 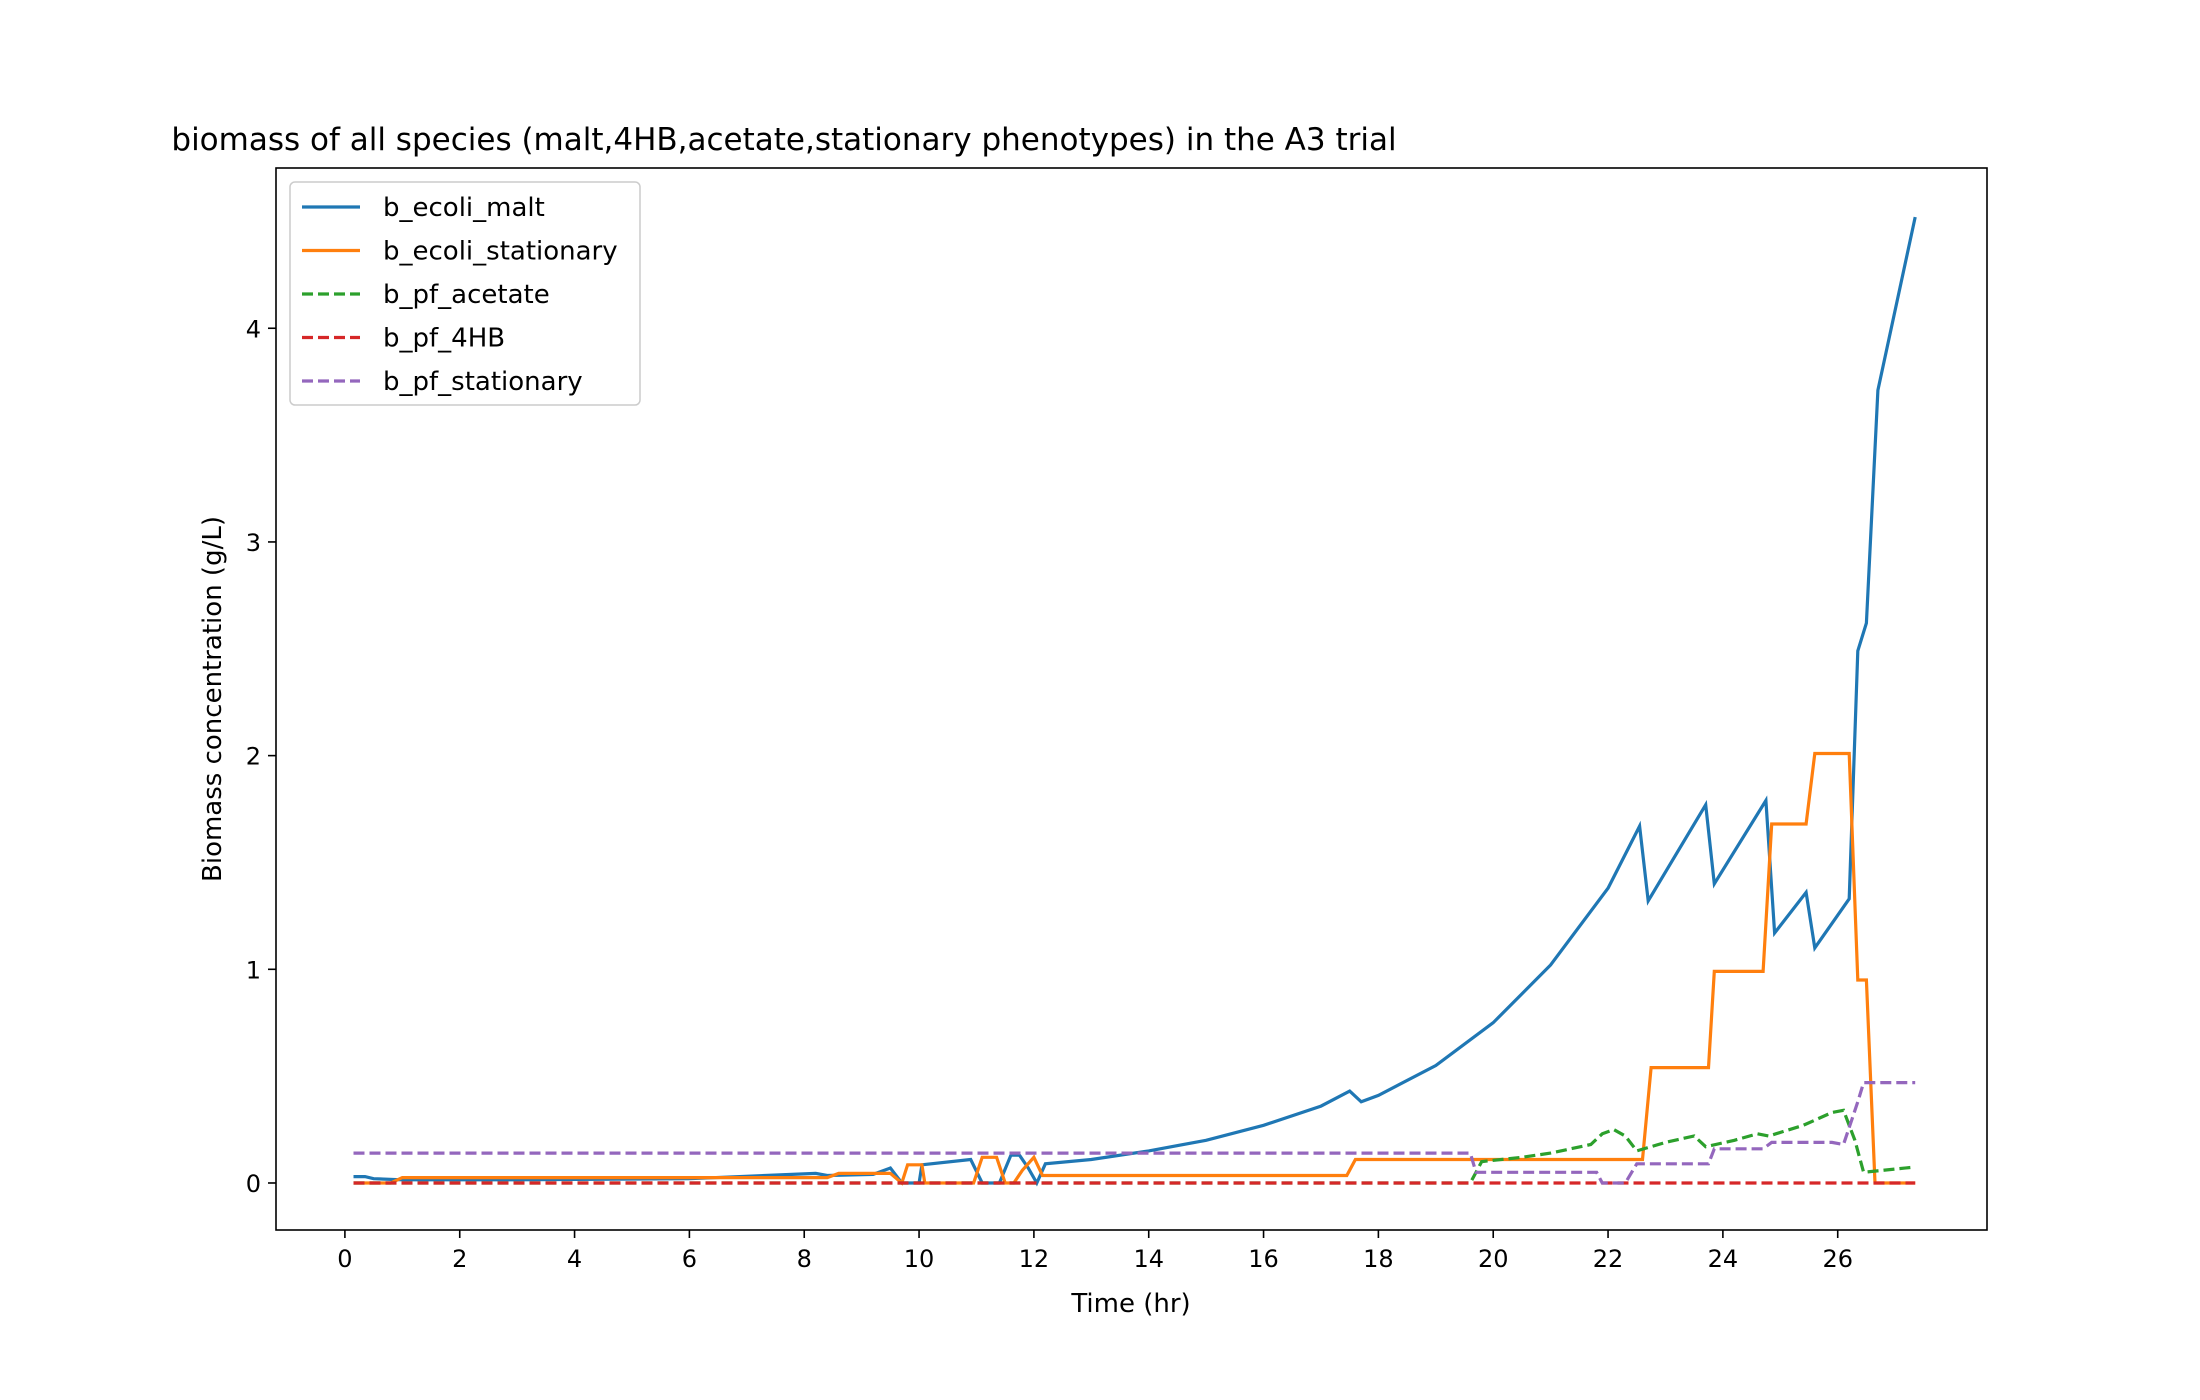 I want to click on legend-label: b_ecoli_malt, so click(x=464, y=208).